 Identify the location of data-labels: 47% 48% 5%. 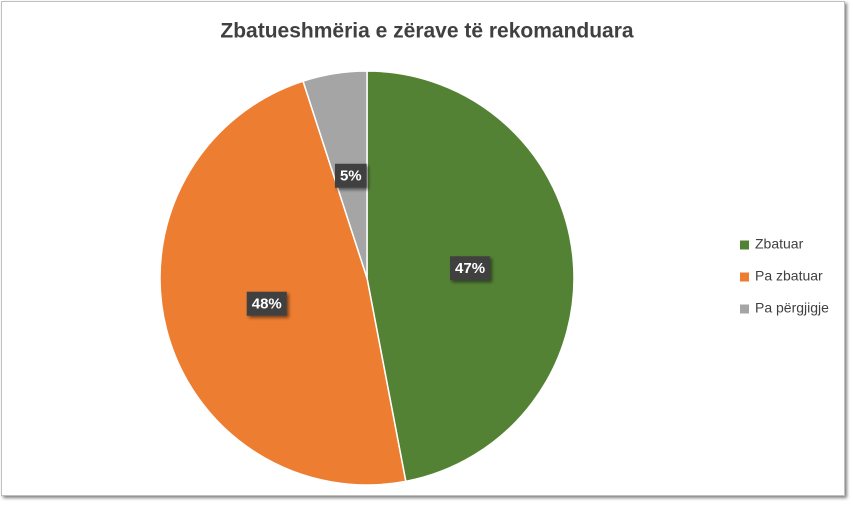
(368, 239).